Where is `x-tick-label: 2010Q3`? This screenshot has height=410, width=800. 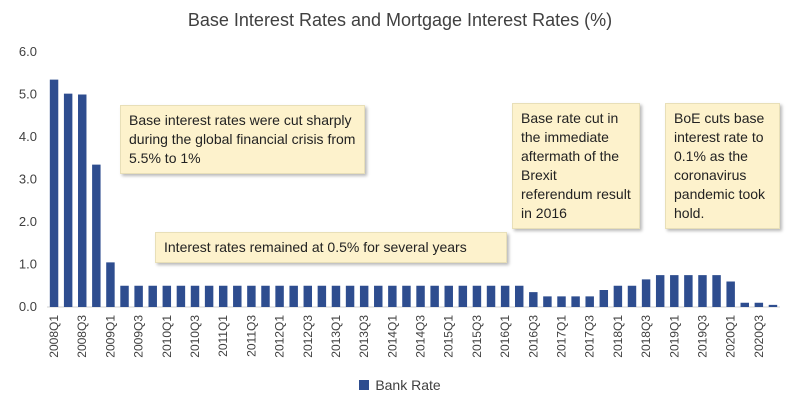 x-tick-label: 2010Q3 is located at coordinates (195, 336).